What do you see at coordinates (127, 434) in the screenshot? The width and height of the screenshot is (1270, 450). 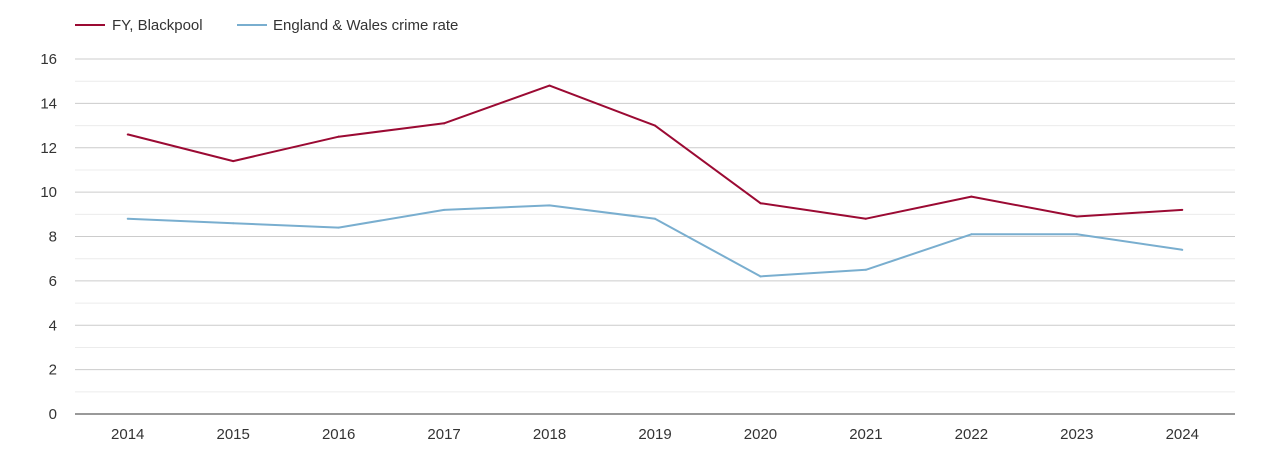 I see `x-tick-label: 2014` at bounding box center [127, 434].